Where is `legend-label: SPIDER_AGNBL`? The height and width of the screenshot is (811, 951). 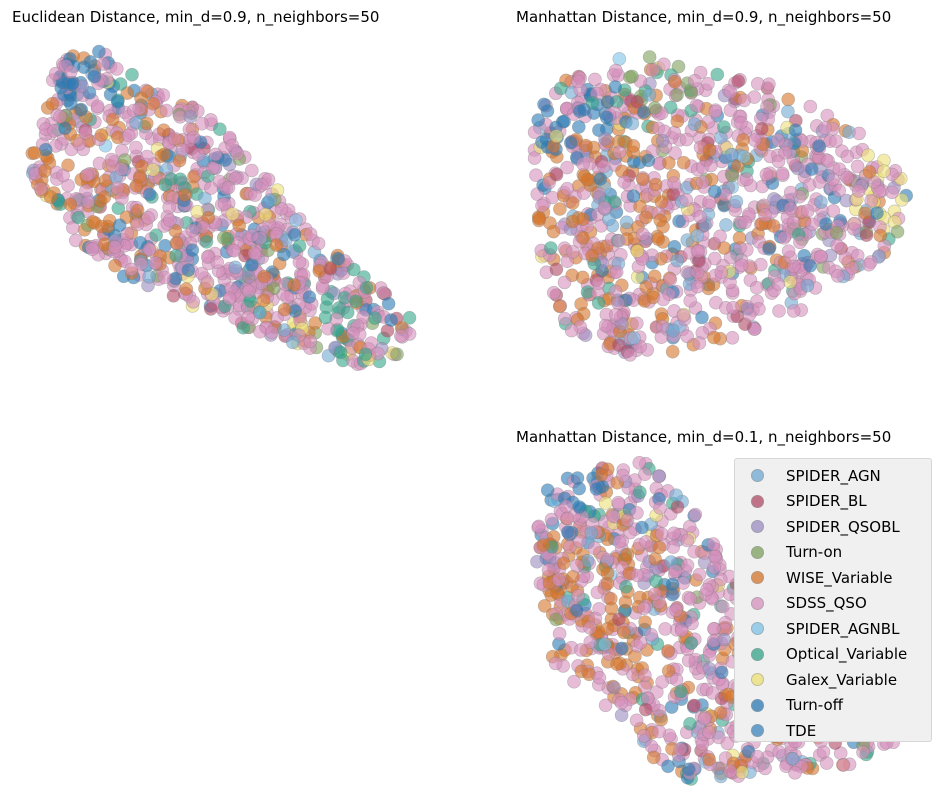 legend-label: SPIDER_AGNBL is located at coordinates (843, 628).